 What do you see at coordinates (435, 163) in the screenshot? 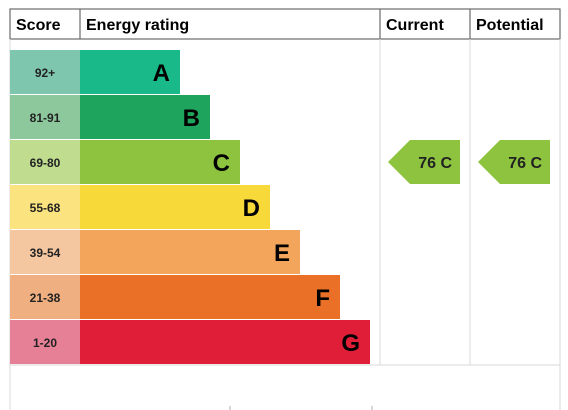
I see `current-rating-label: 76 C` at bounding box center [435, 163].